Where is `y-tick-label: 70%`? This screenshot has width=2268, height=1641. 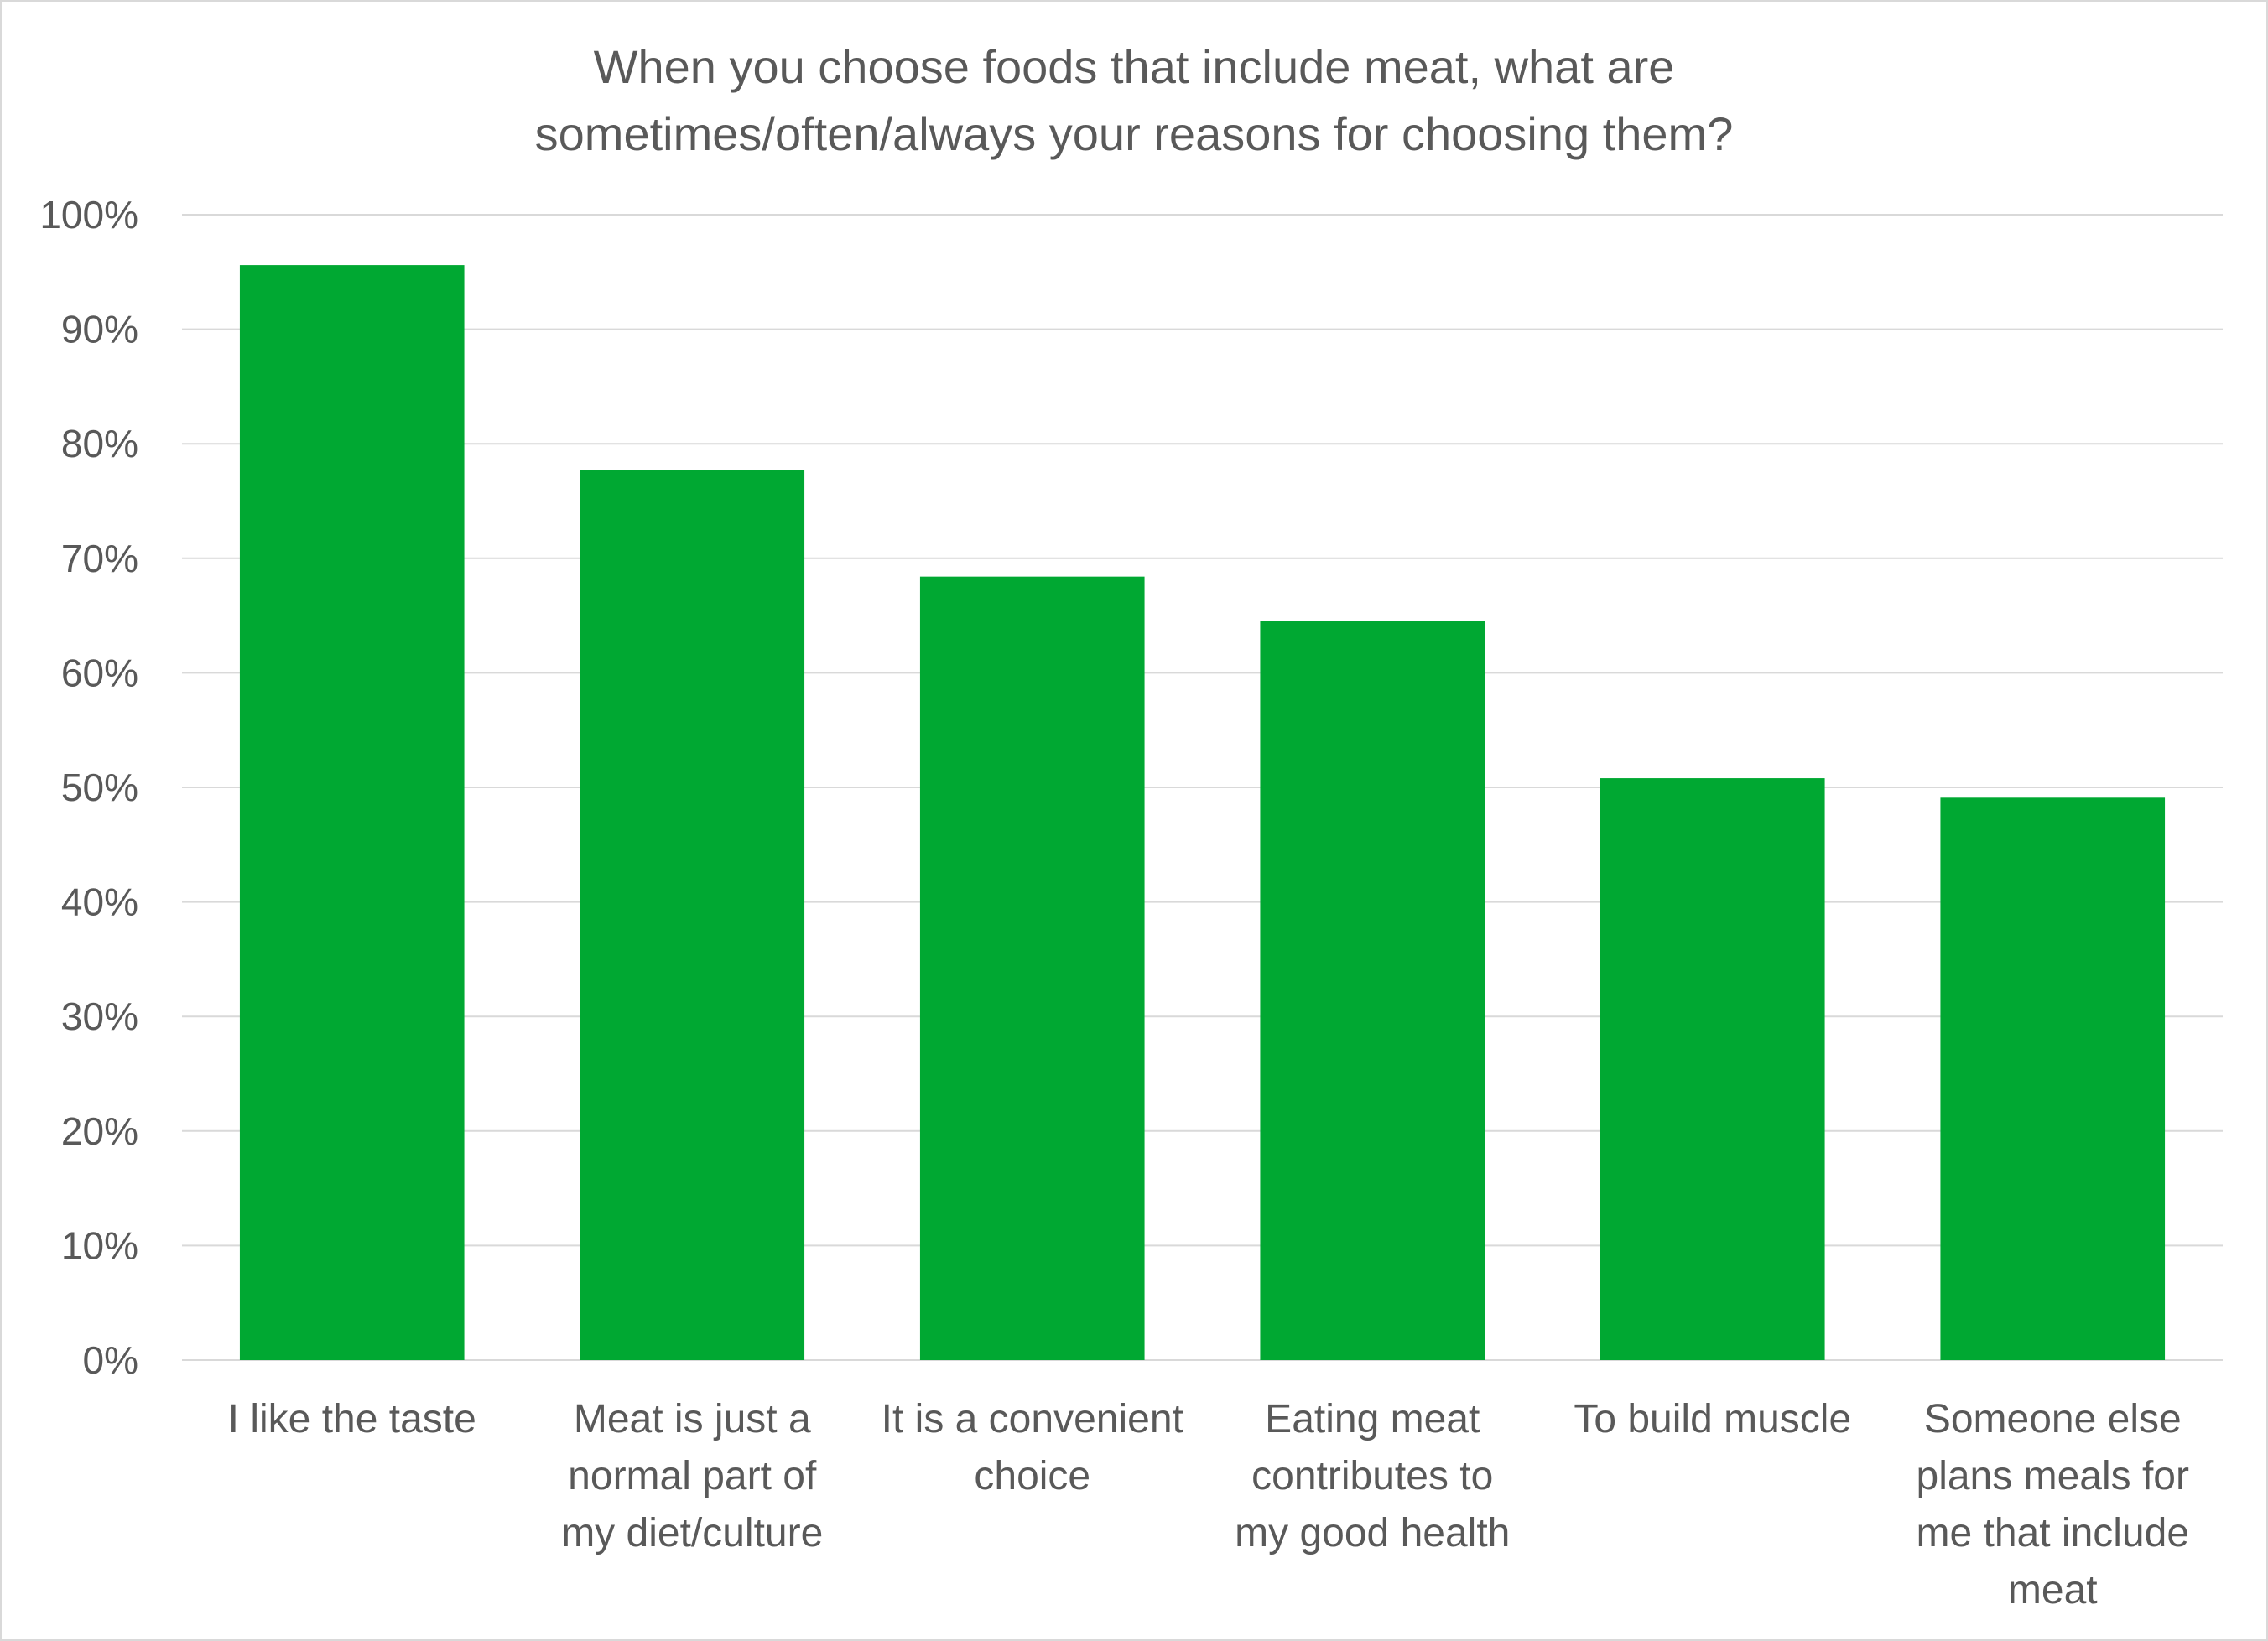 y-tick-label: 70% is located at coordinates (99, 559).